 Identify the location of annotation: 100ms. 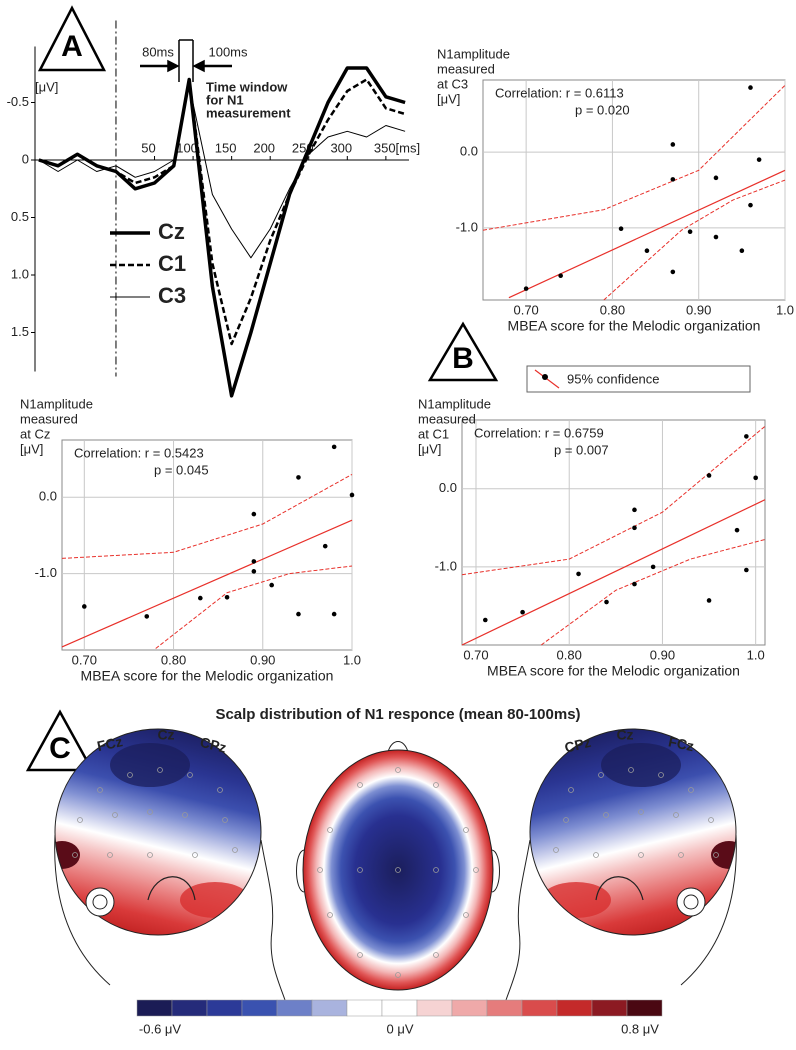
(228, 51).